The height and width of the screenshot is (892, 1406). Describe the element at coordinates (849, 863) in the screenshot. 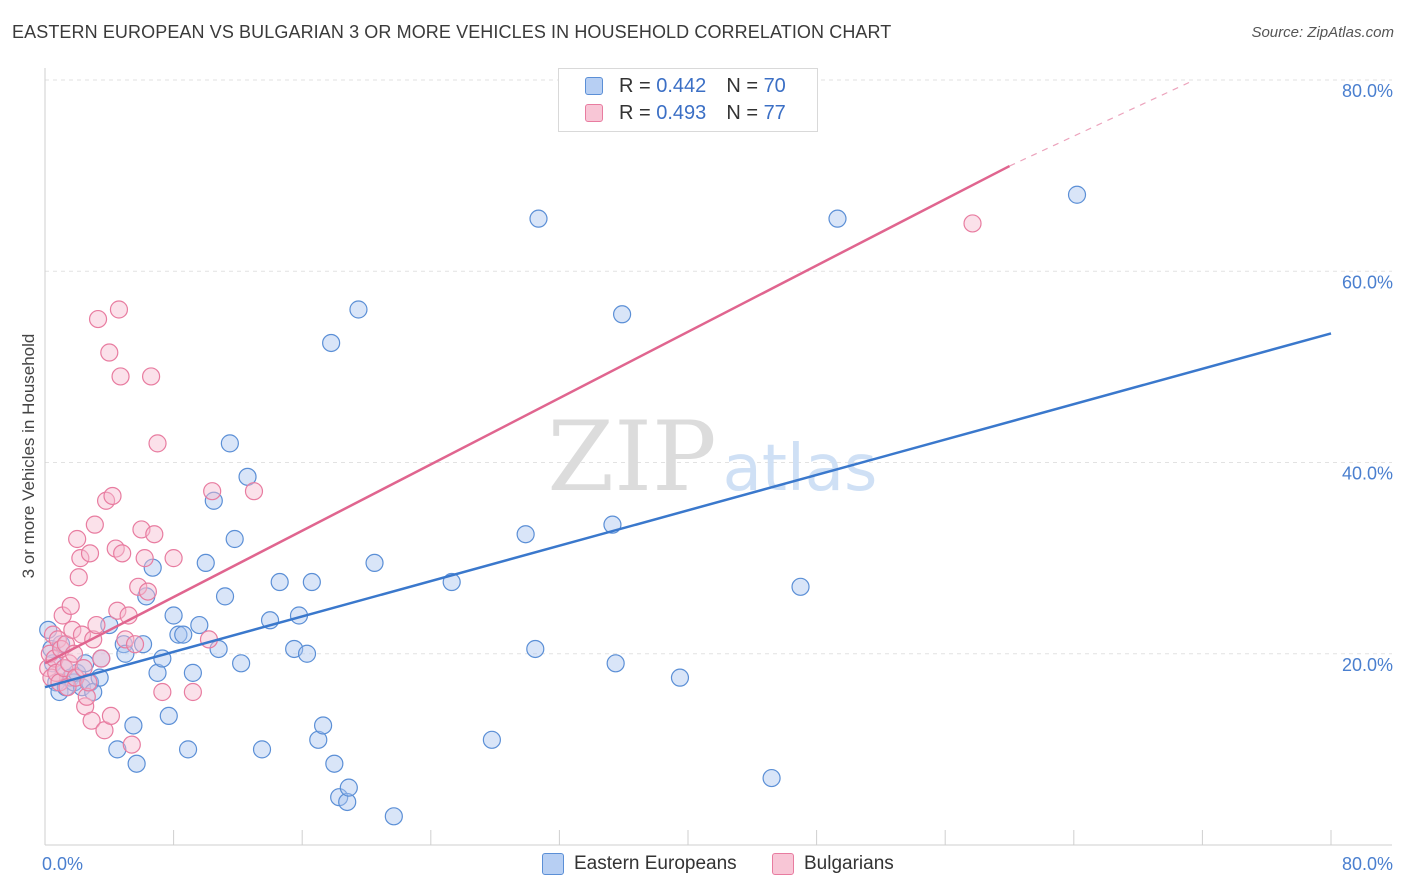

I see `bottom-legend-label: Bulgarians` at that location.